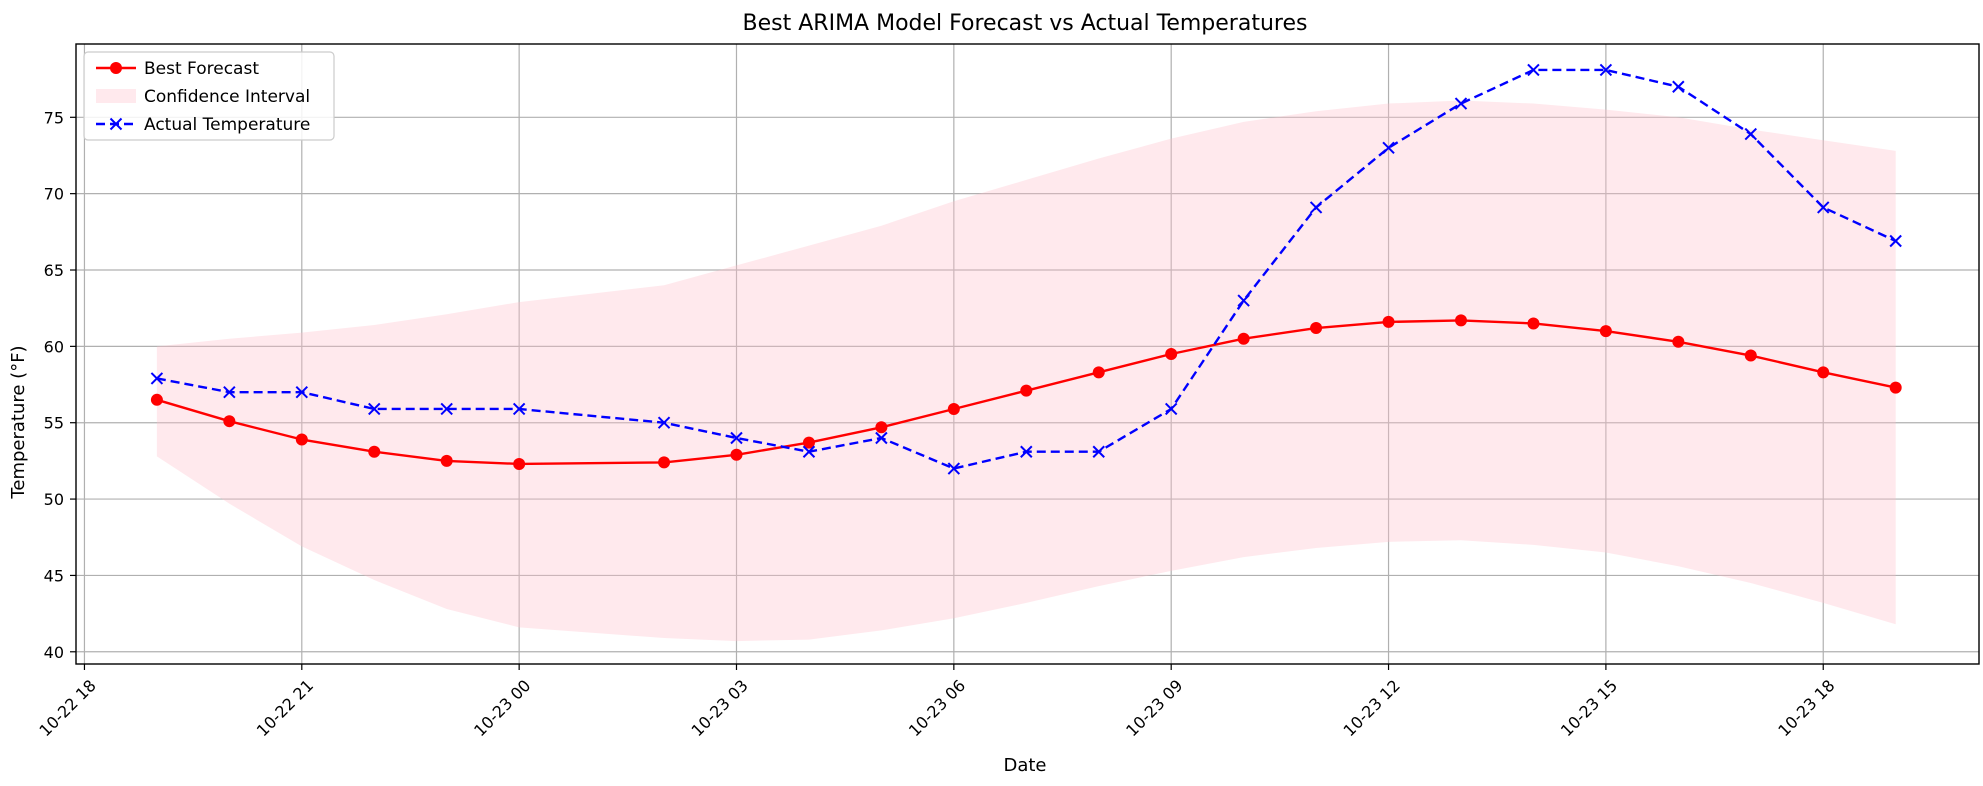 The width and height of the screenshot is (1983, 786). Describe the element at coordinates (227, 125) in the screenshot. I see `legend-label: Actual Temperature` at that location.